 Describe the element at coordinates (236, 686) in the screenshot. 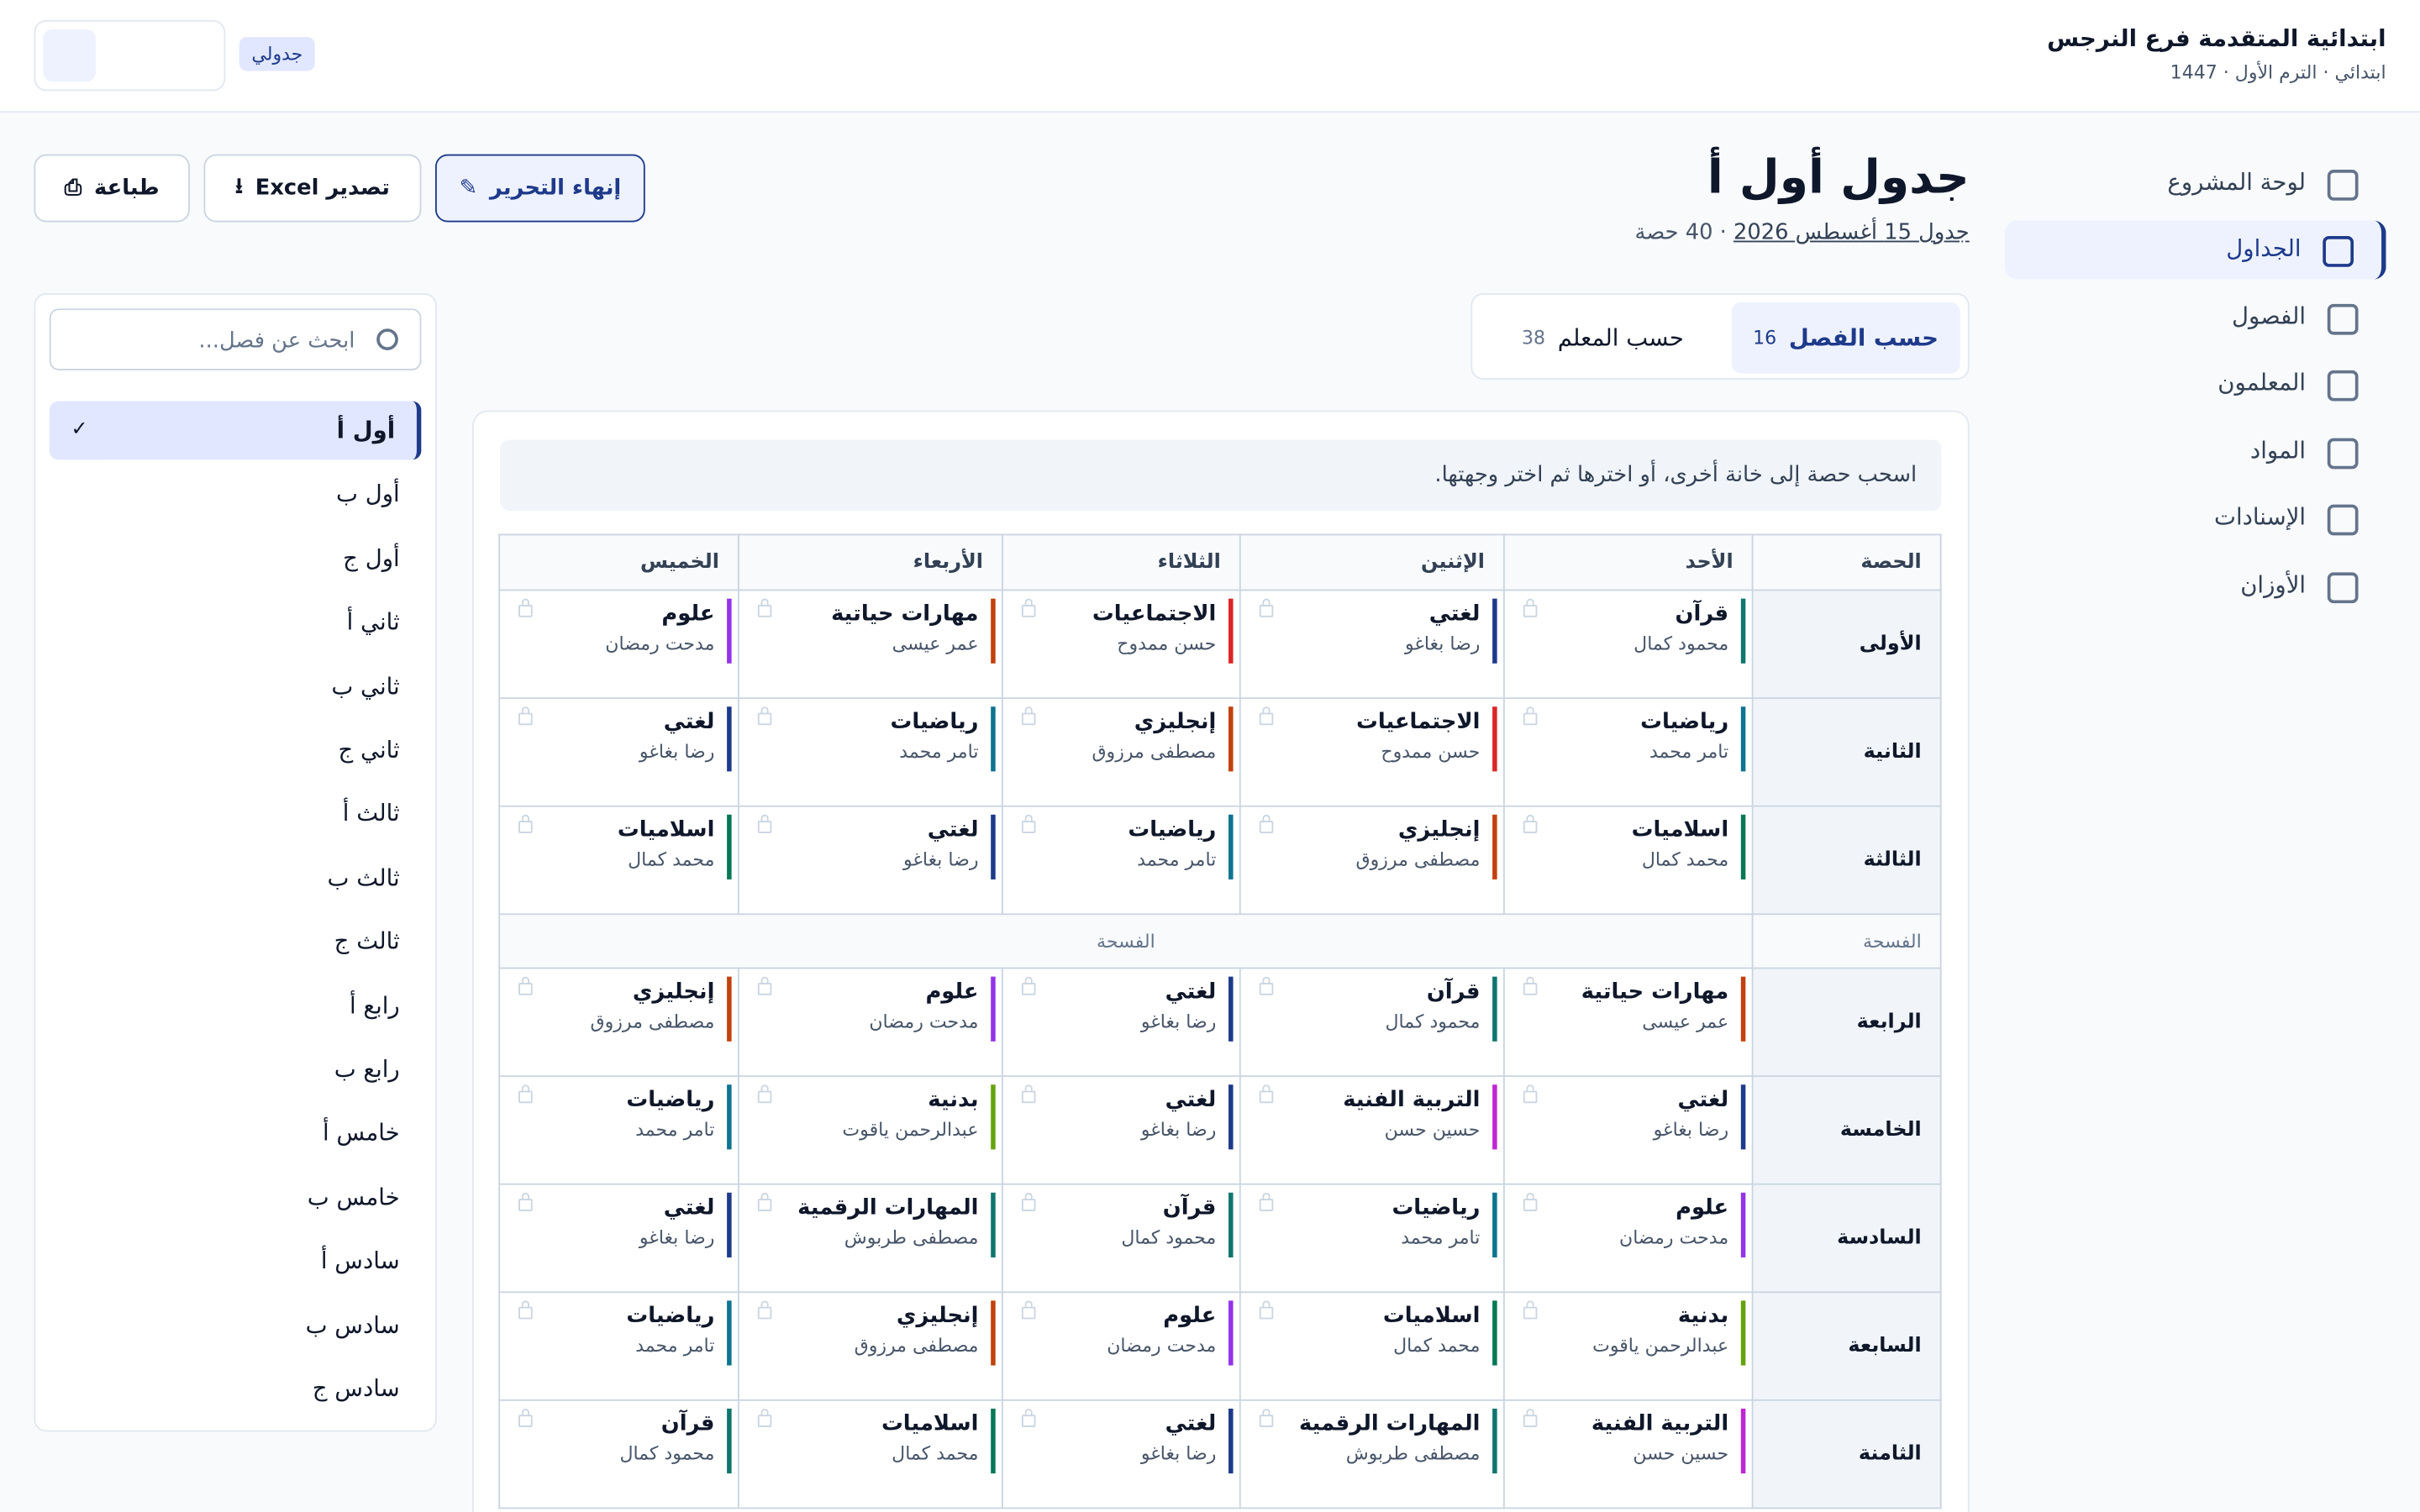

I see `class-item: ثاني ب` at that location.